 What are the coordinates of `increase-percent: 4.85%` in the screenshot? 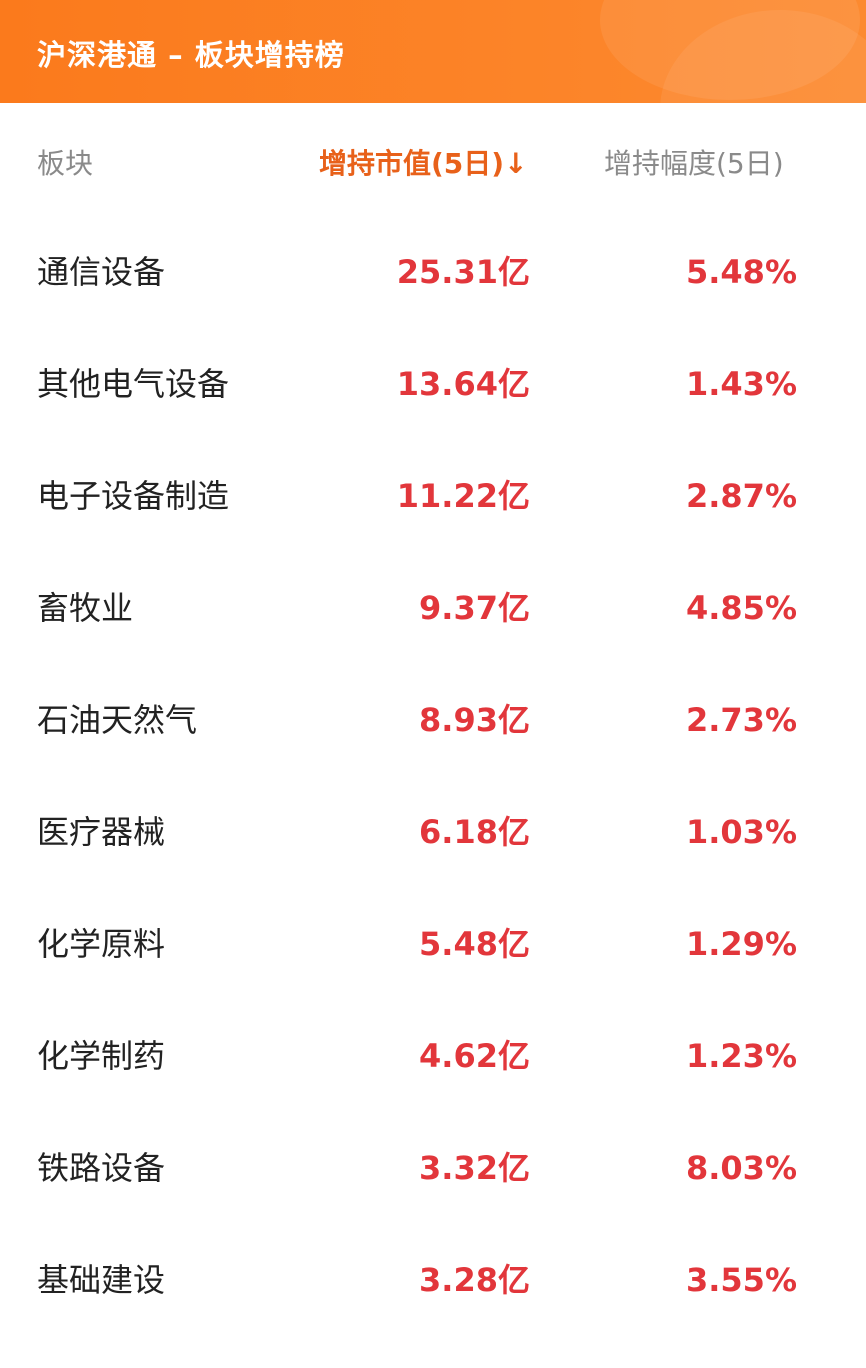 It's located at (741, 608).